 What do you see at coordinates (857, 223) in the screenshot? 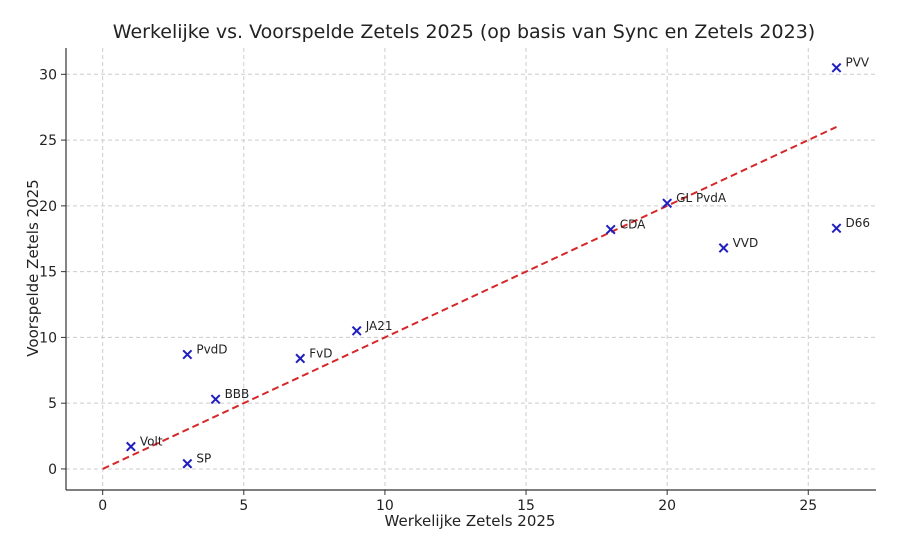
I see `point-label: D66` at bounding box center [857, 223].